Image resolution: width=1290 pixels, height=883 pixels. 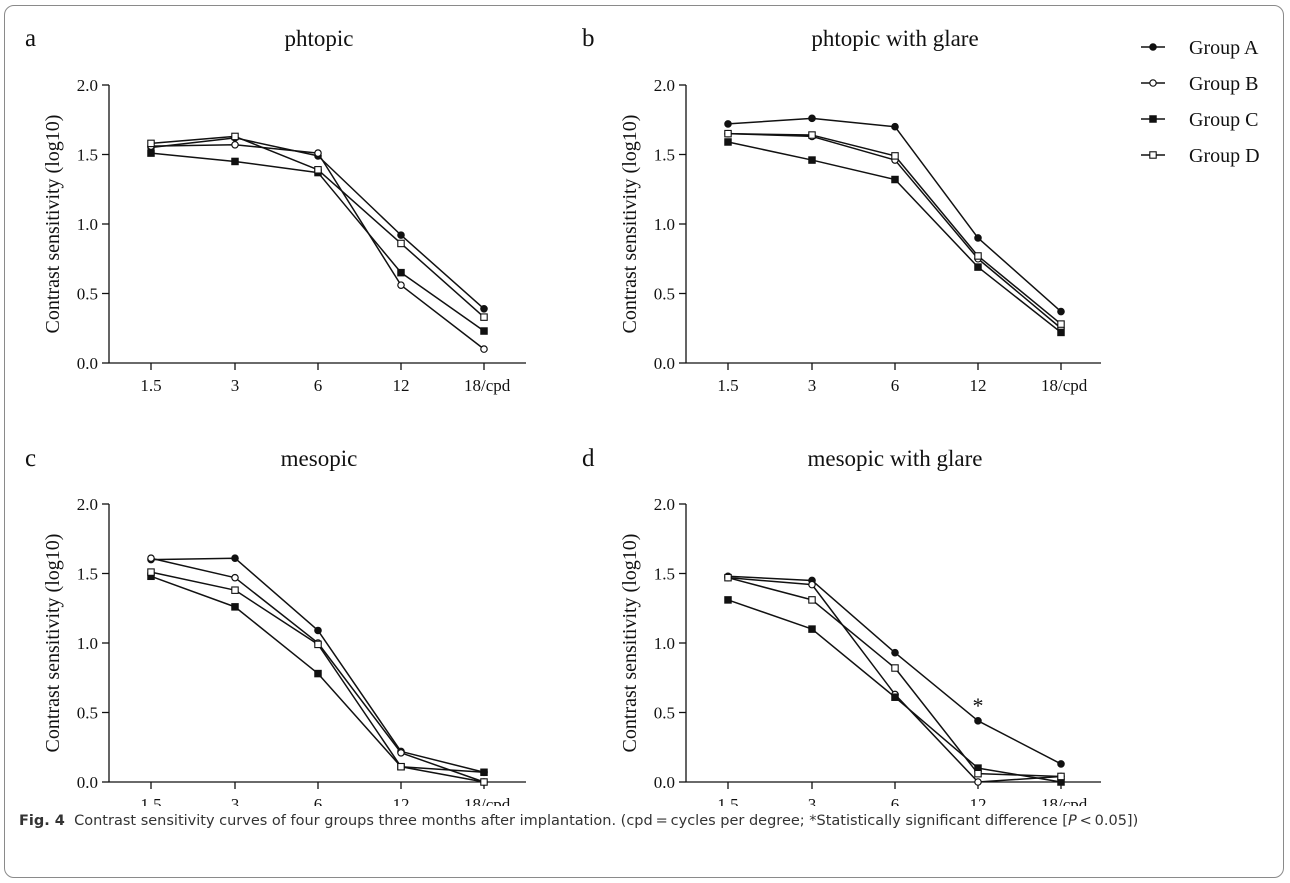 What do you see at coordinates (1072, 821) in the screenshot?
I see `caption-p-symbol: P` at bounding box center [1072, 821].